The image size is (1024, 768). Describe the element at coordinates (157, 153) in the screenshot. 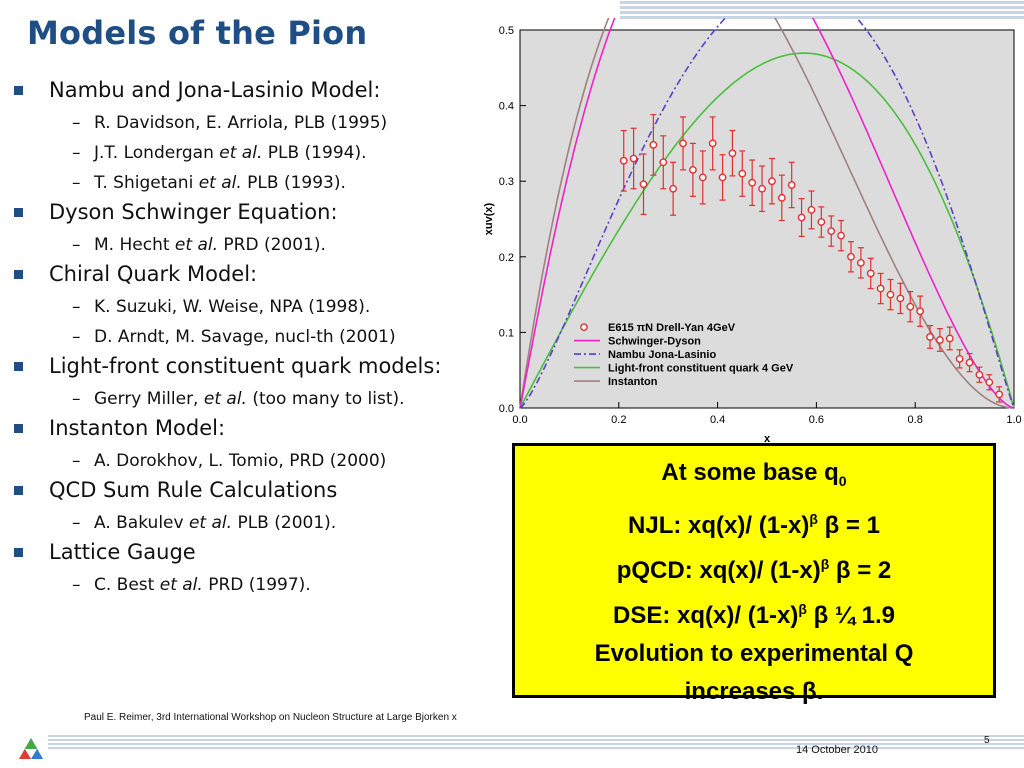

I see `reference-author: J.T. Londergan` at that location.